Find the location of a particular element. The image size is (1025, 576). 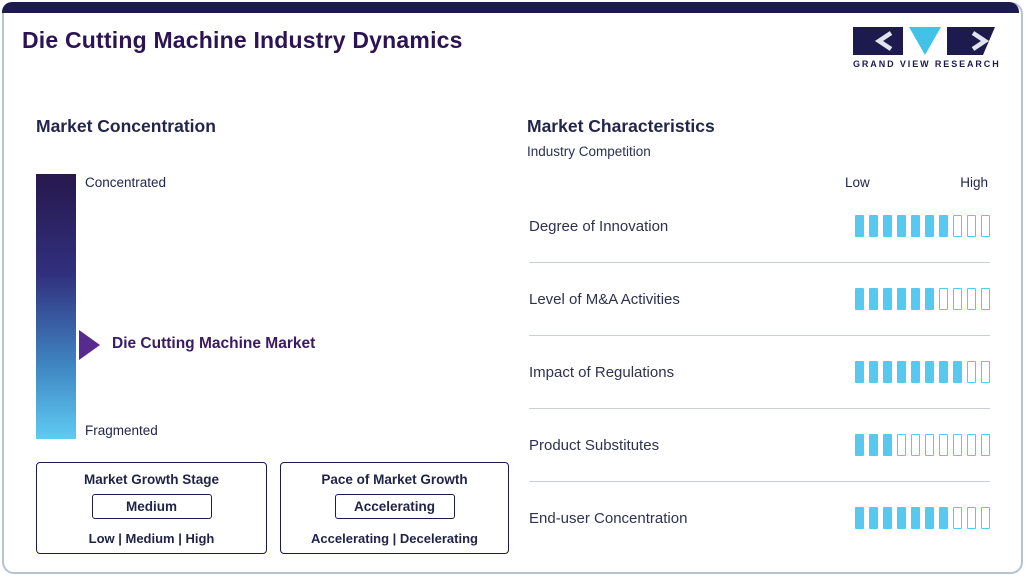

table-row: End-user Concentration is located at coordinates (759, 518).